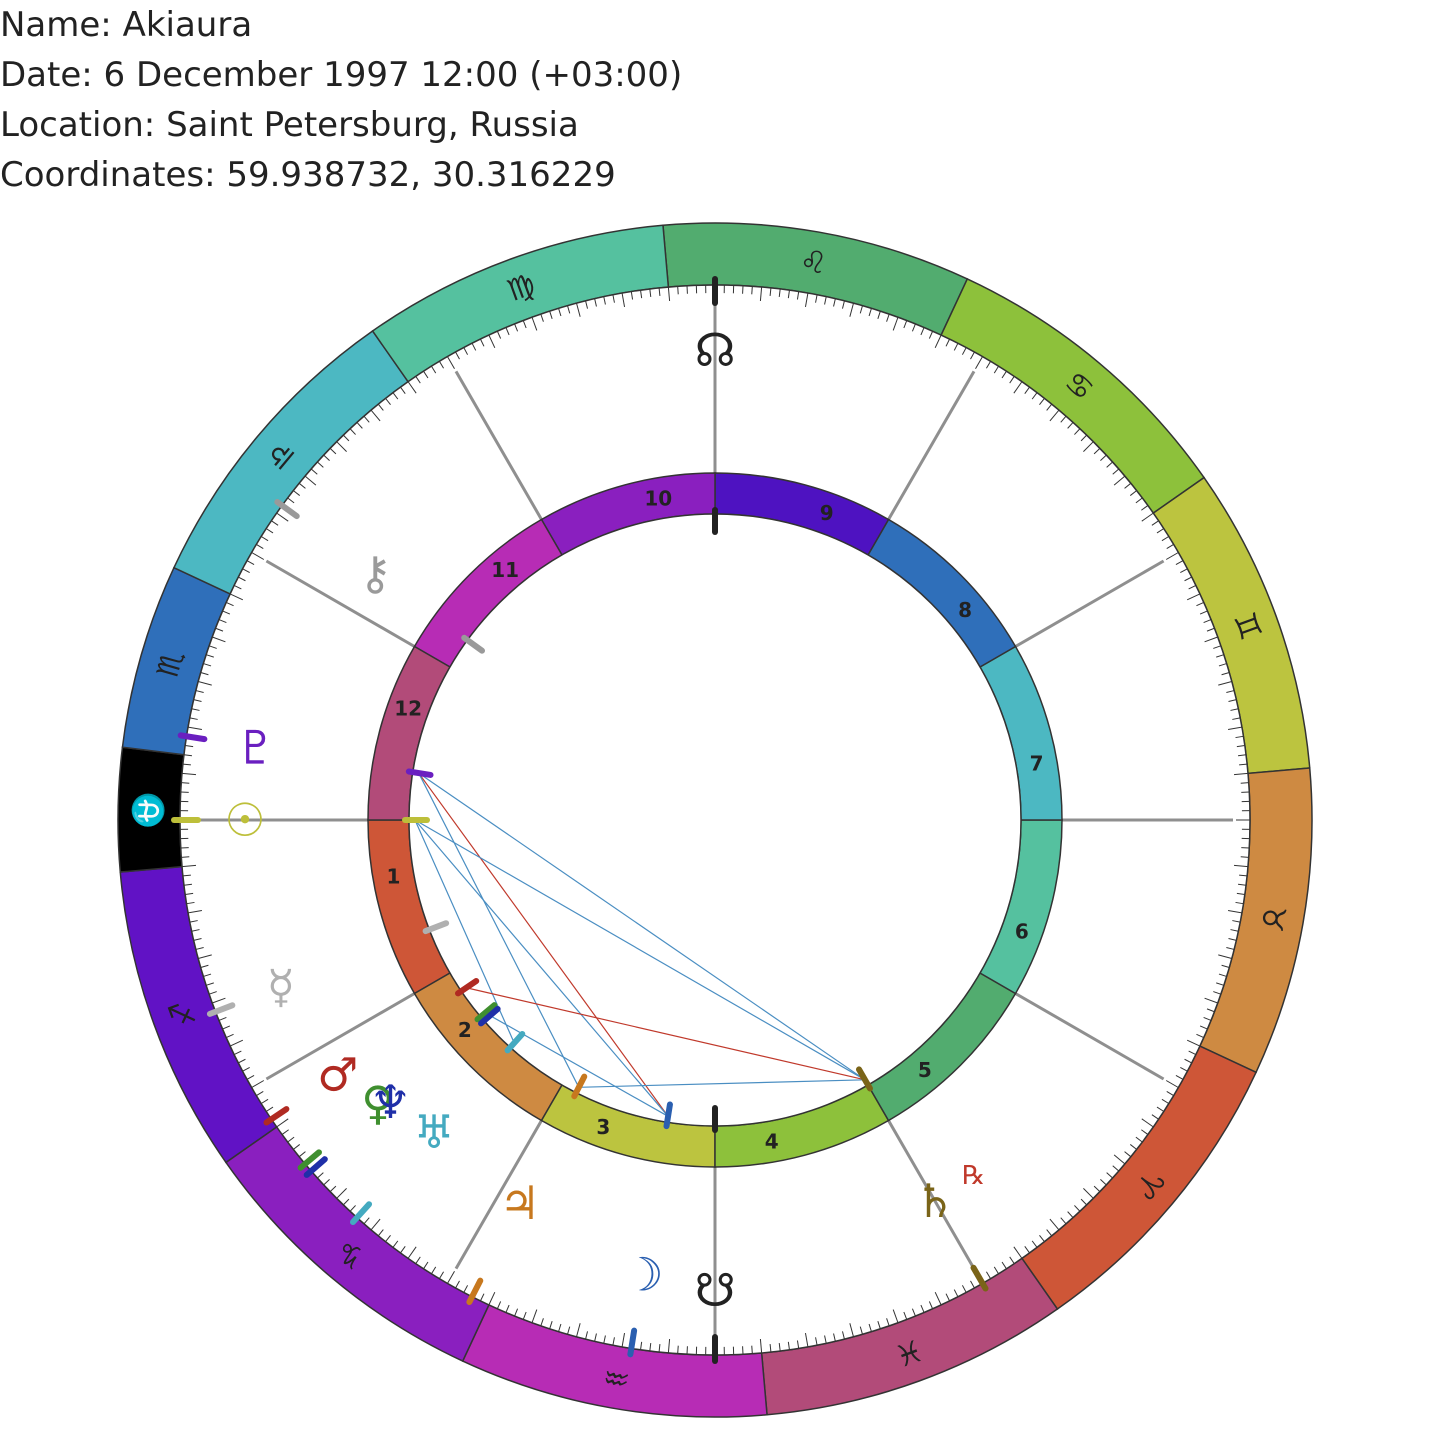 The width and height of the screenshot is (1431, 1431). What do you see at coordinates (1022, 932) in the screenshot?
I see `house-number: 6` at bounding box center [1022, 932].